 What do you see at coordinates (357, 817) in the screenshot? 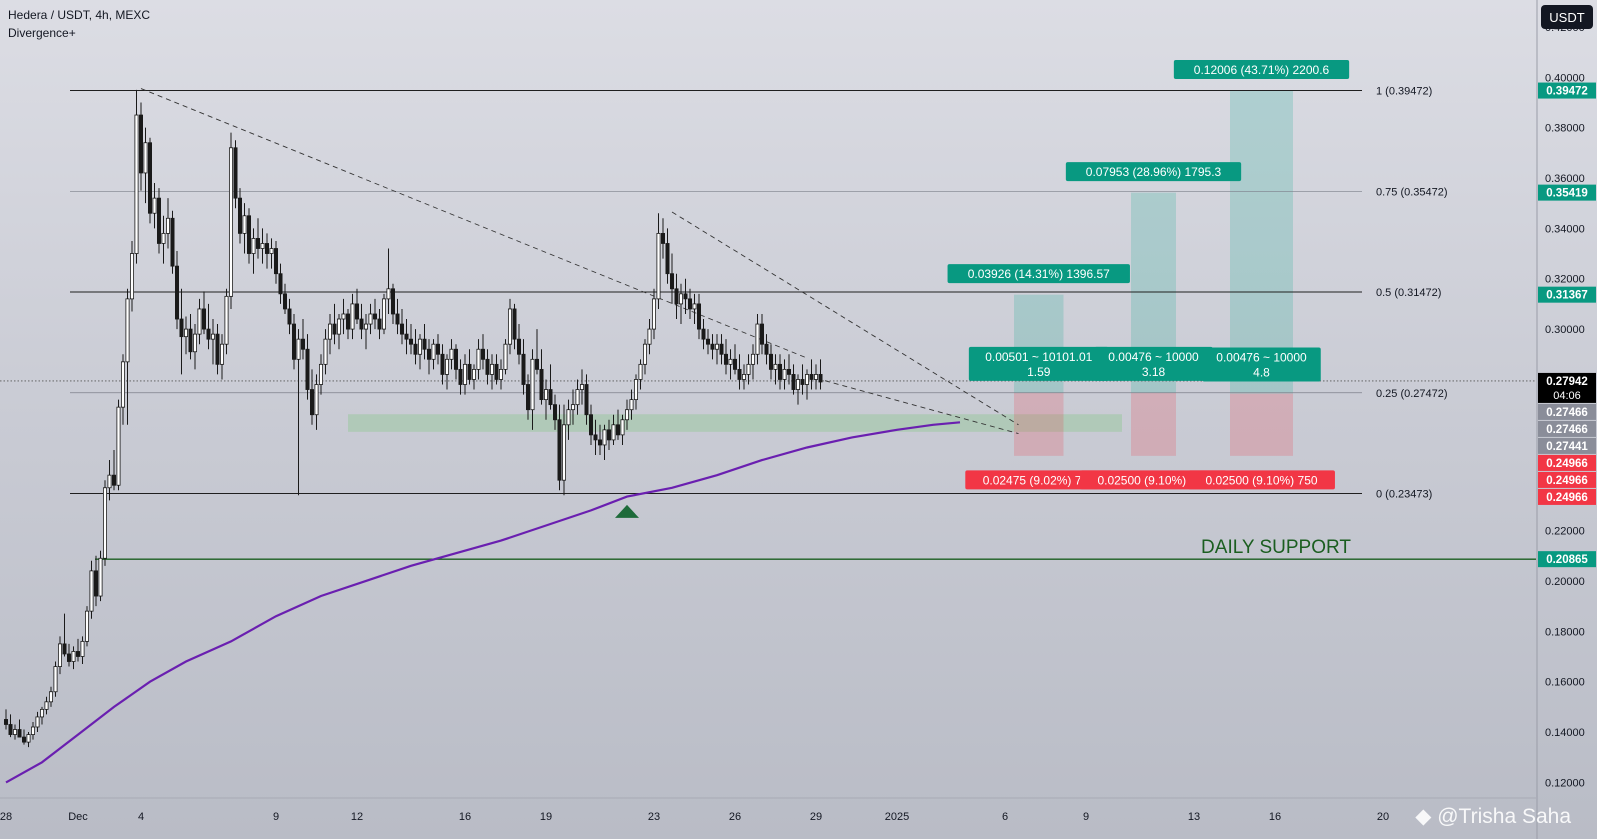
I see `x-axis-tick-label: 12` at bounding box center [357, 817].